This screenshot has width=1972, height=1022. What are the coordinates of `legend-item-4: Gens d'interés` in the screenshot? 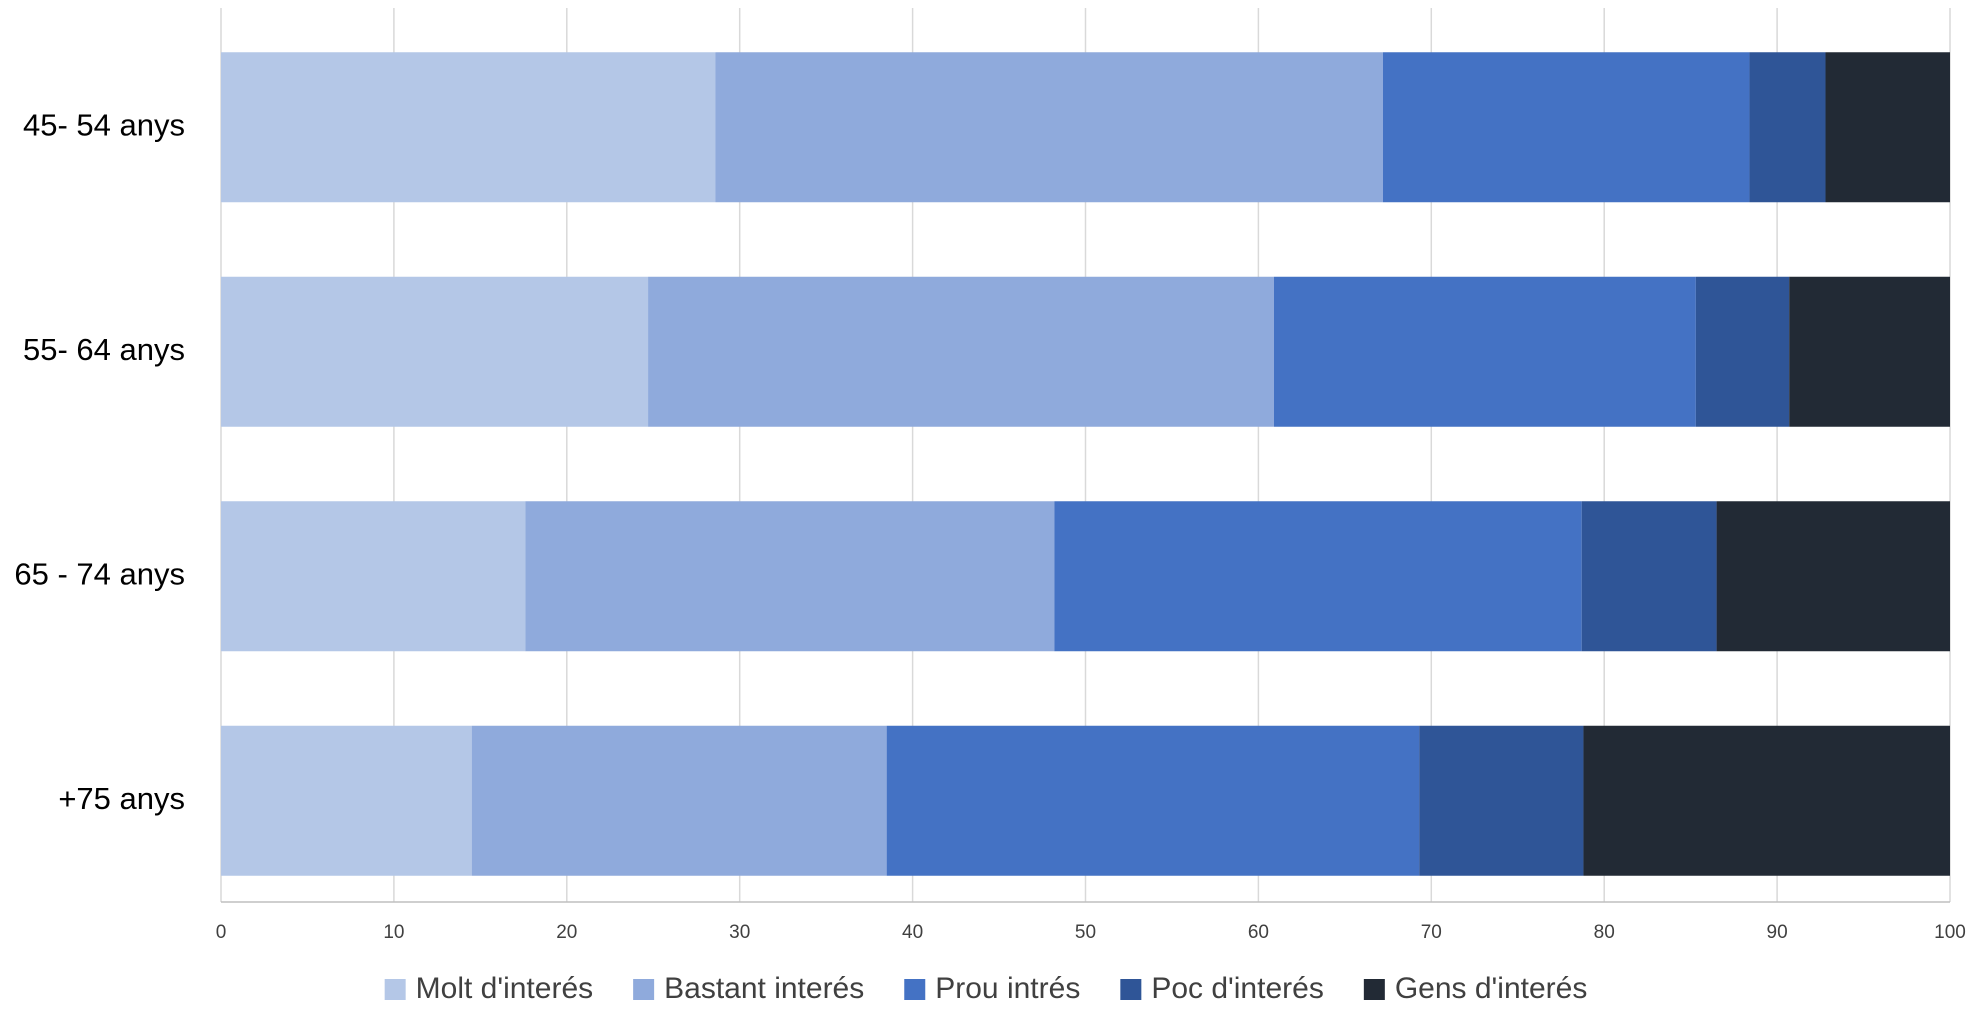 It's located at (1475, 988).